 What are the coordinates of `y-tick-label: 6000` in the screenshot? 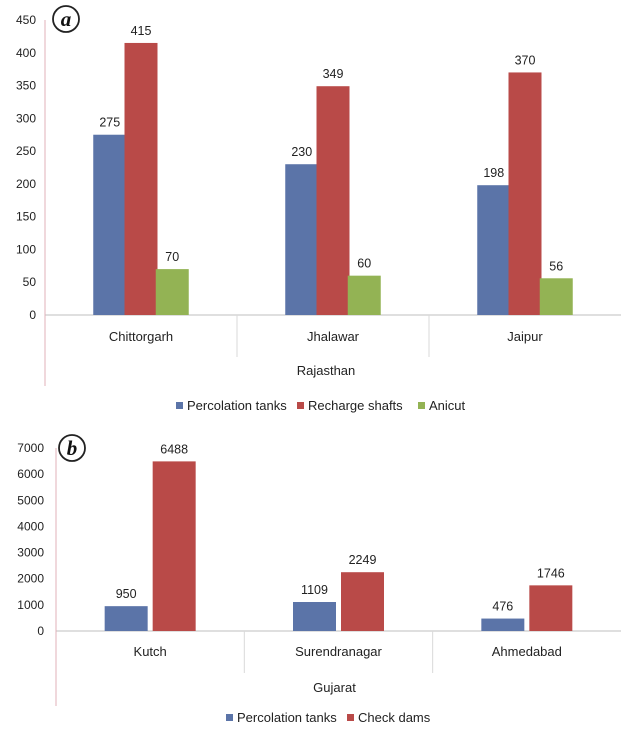 It's located at (30, 474).